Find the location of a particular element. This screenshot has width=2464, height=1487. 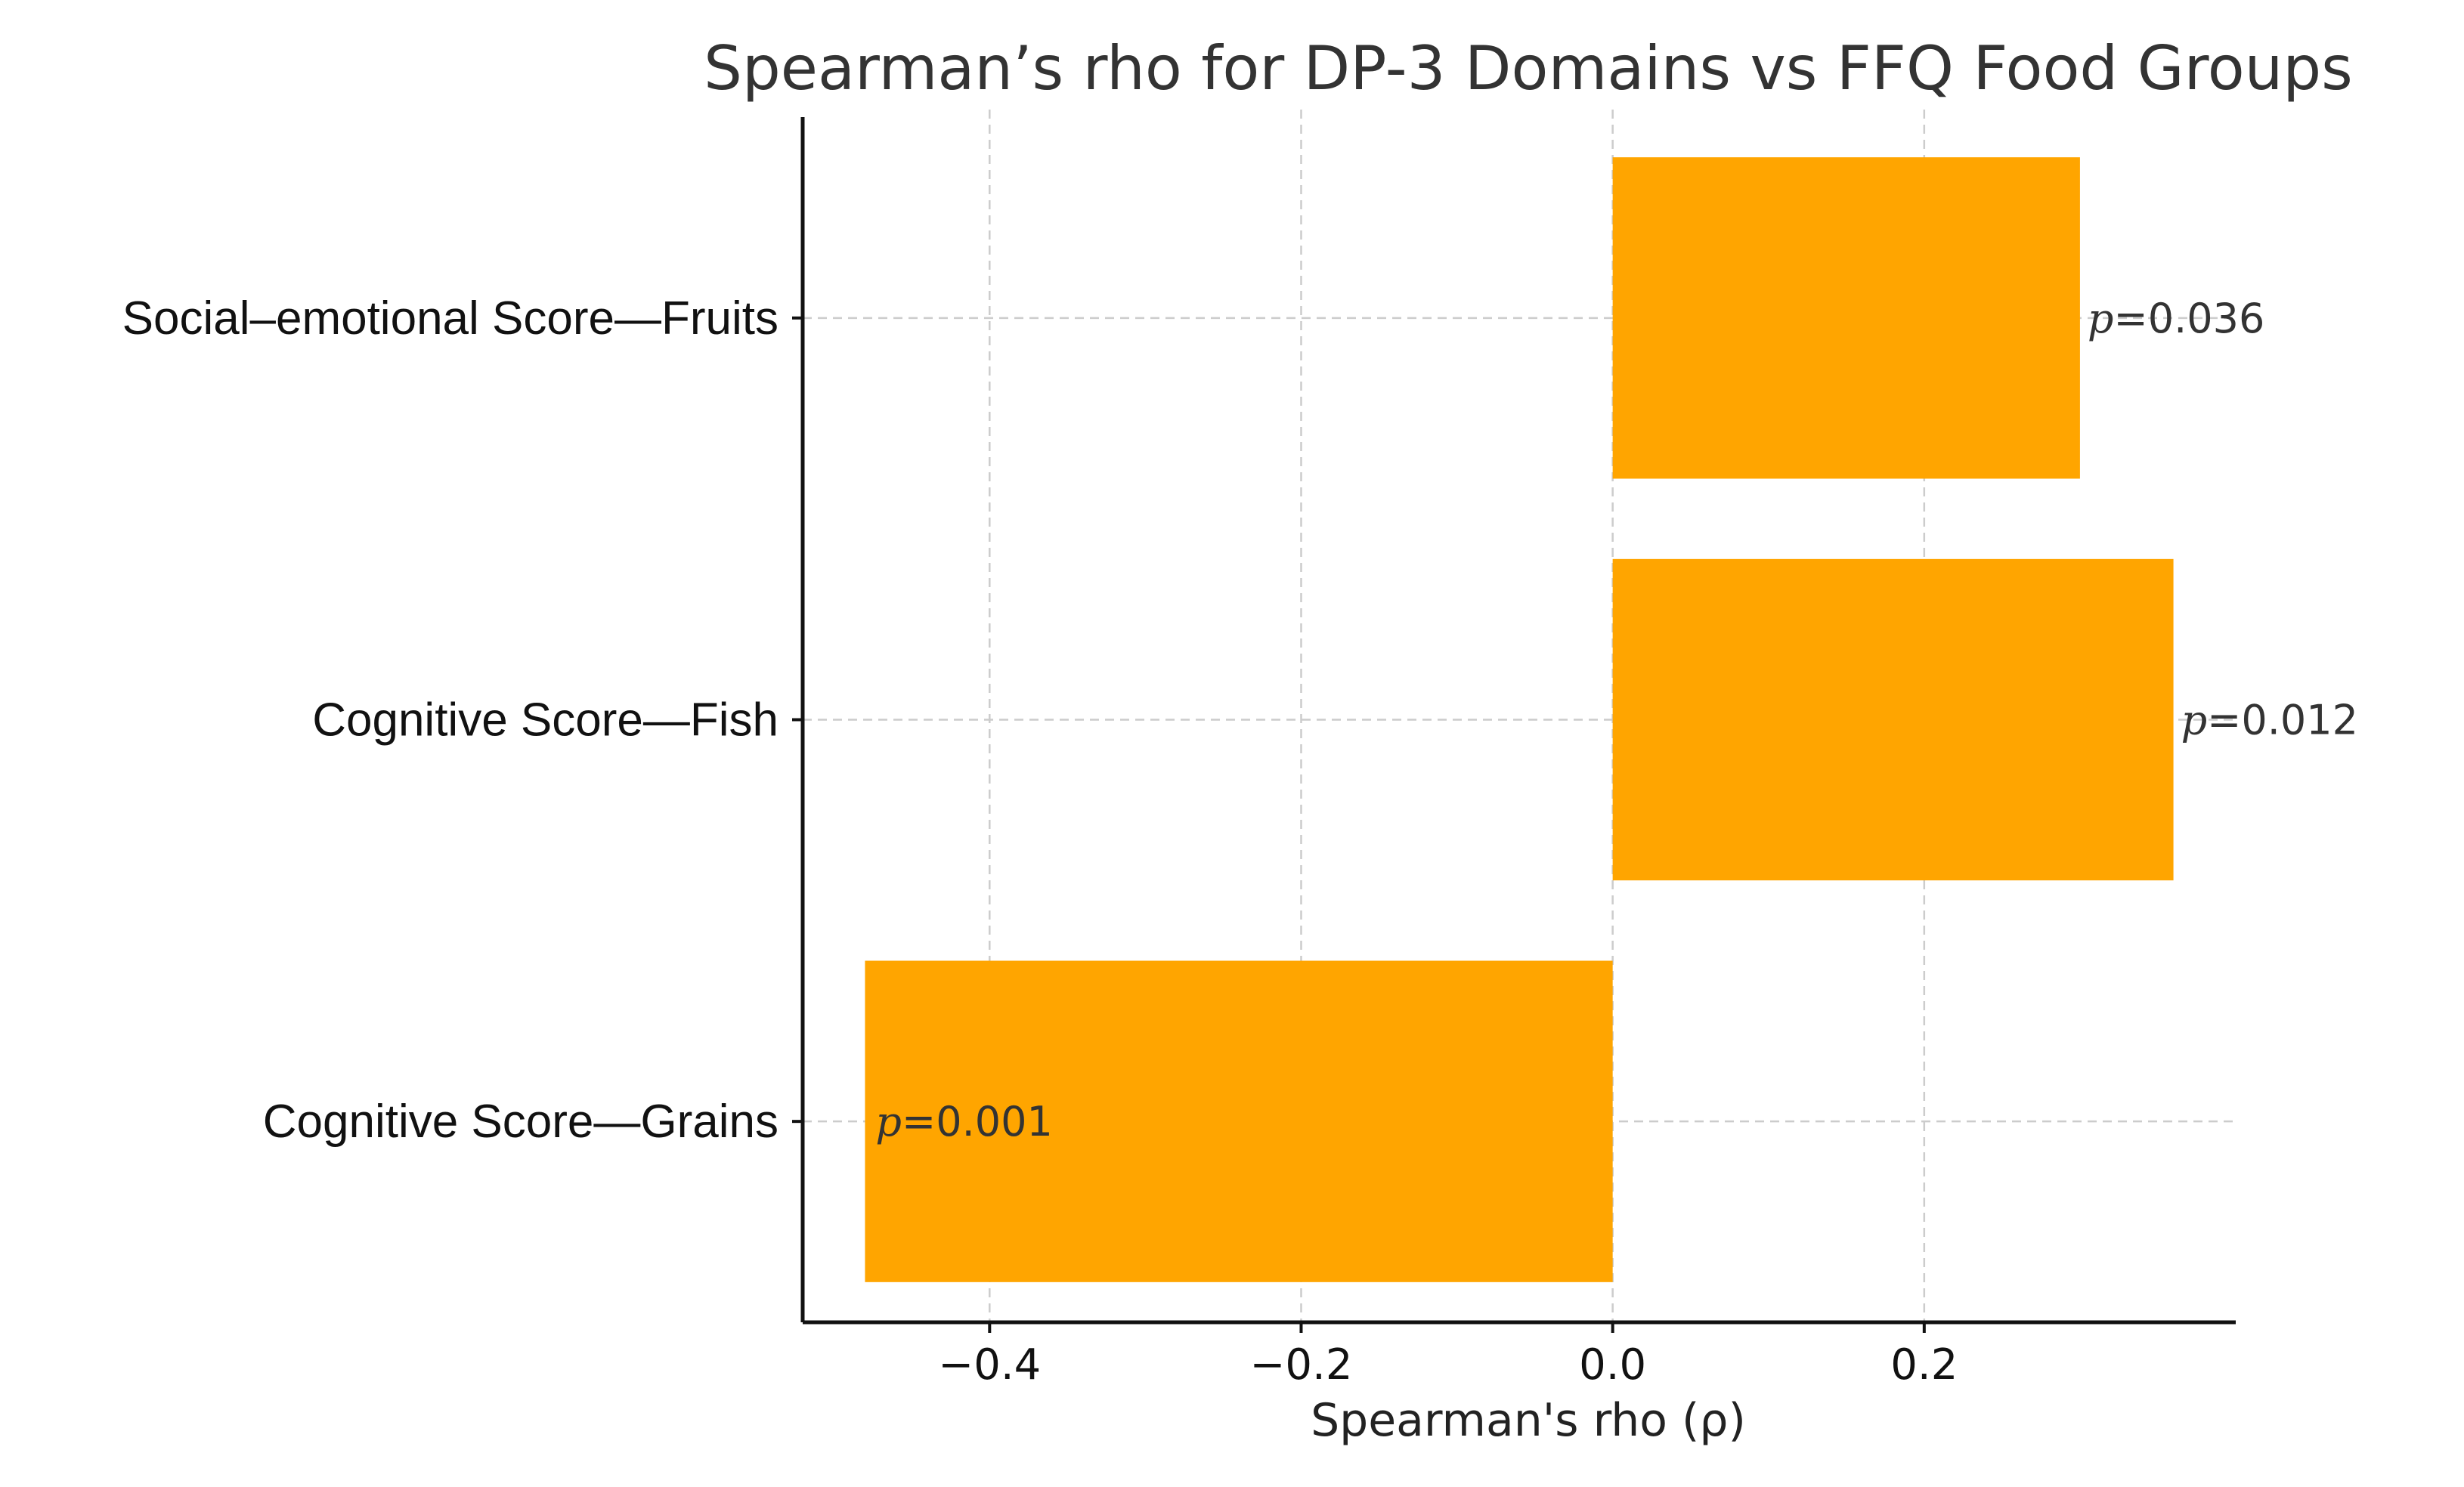

p-value-label: p=0.036 is located at coordinates (2176, 318).